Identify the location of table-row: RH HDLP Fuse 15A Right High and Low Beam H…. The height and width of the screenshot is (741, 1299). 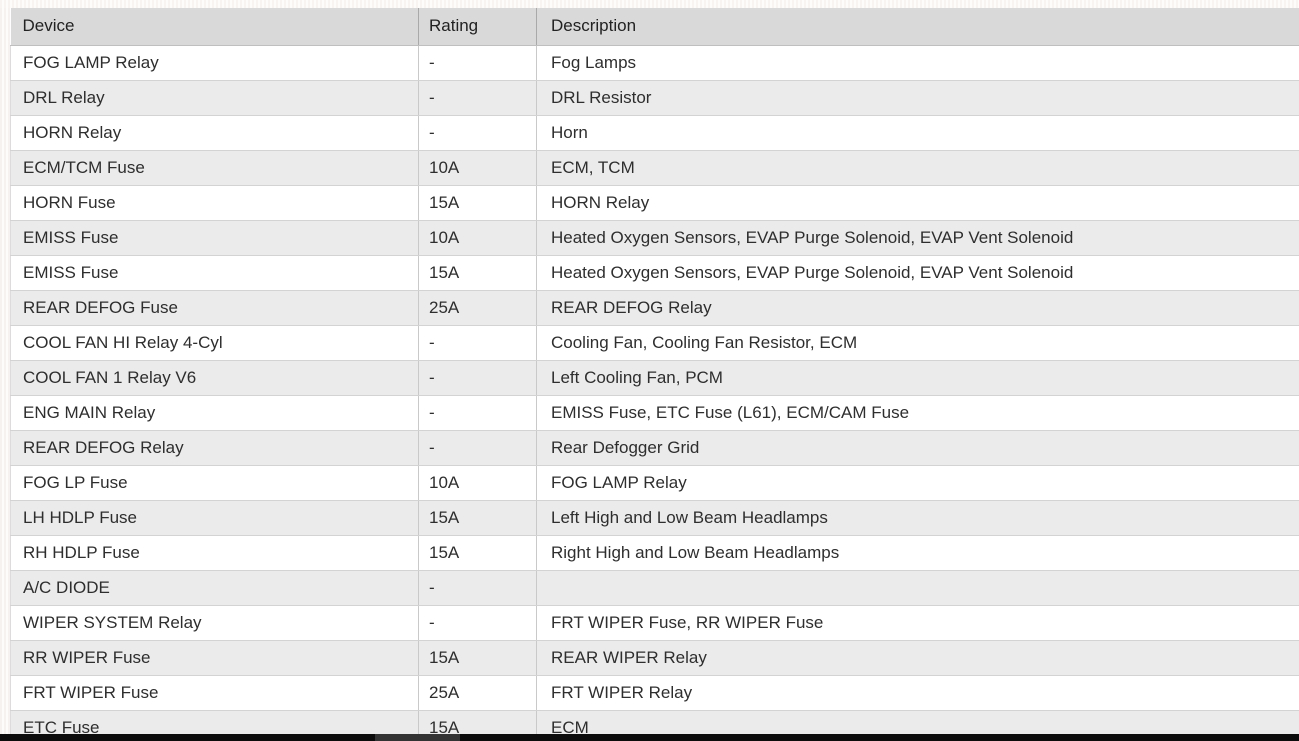
(654, 553).